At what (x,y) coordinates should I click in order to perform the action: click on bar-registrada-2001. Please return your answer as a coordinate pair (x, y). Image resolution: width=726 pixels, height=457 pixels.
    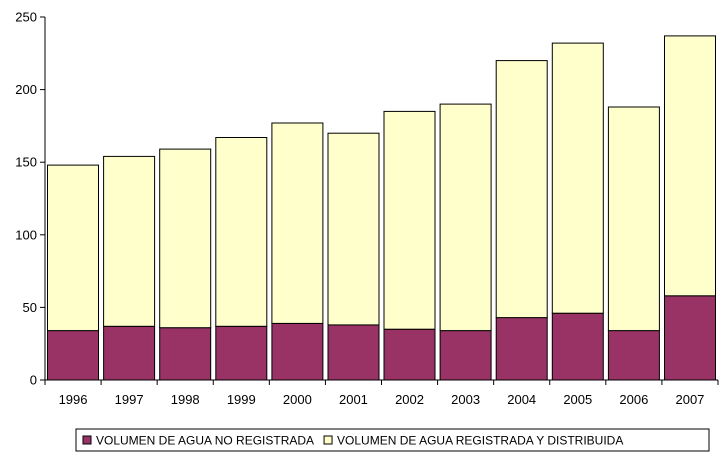
    Looking at the image, I should click on (353, 229).